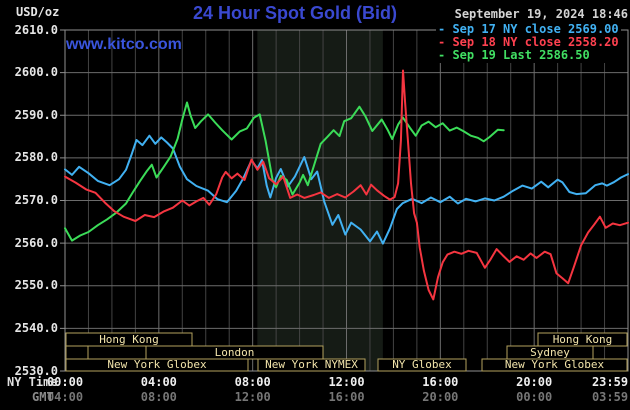 This screenshot has height=410, width=630. Describe the element at coordinates (295, 13) in the screenshot. I see `chart-title: 24 Hour Spot Gold (Bid)` at that location.